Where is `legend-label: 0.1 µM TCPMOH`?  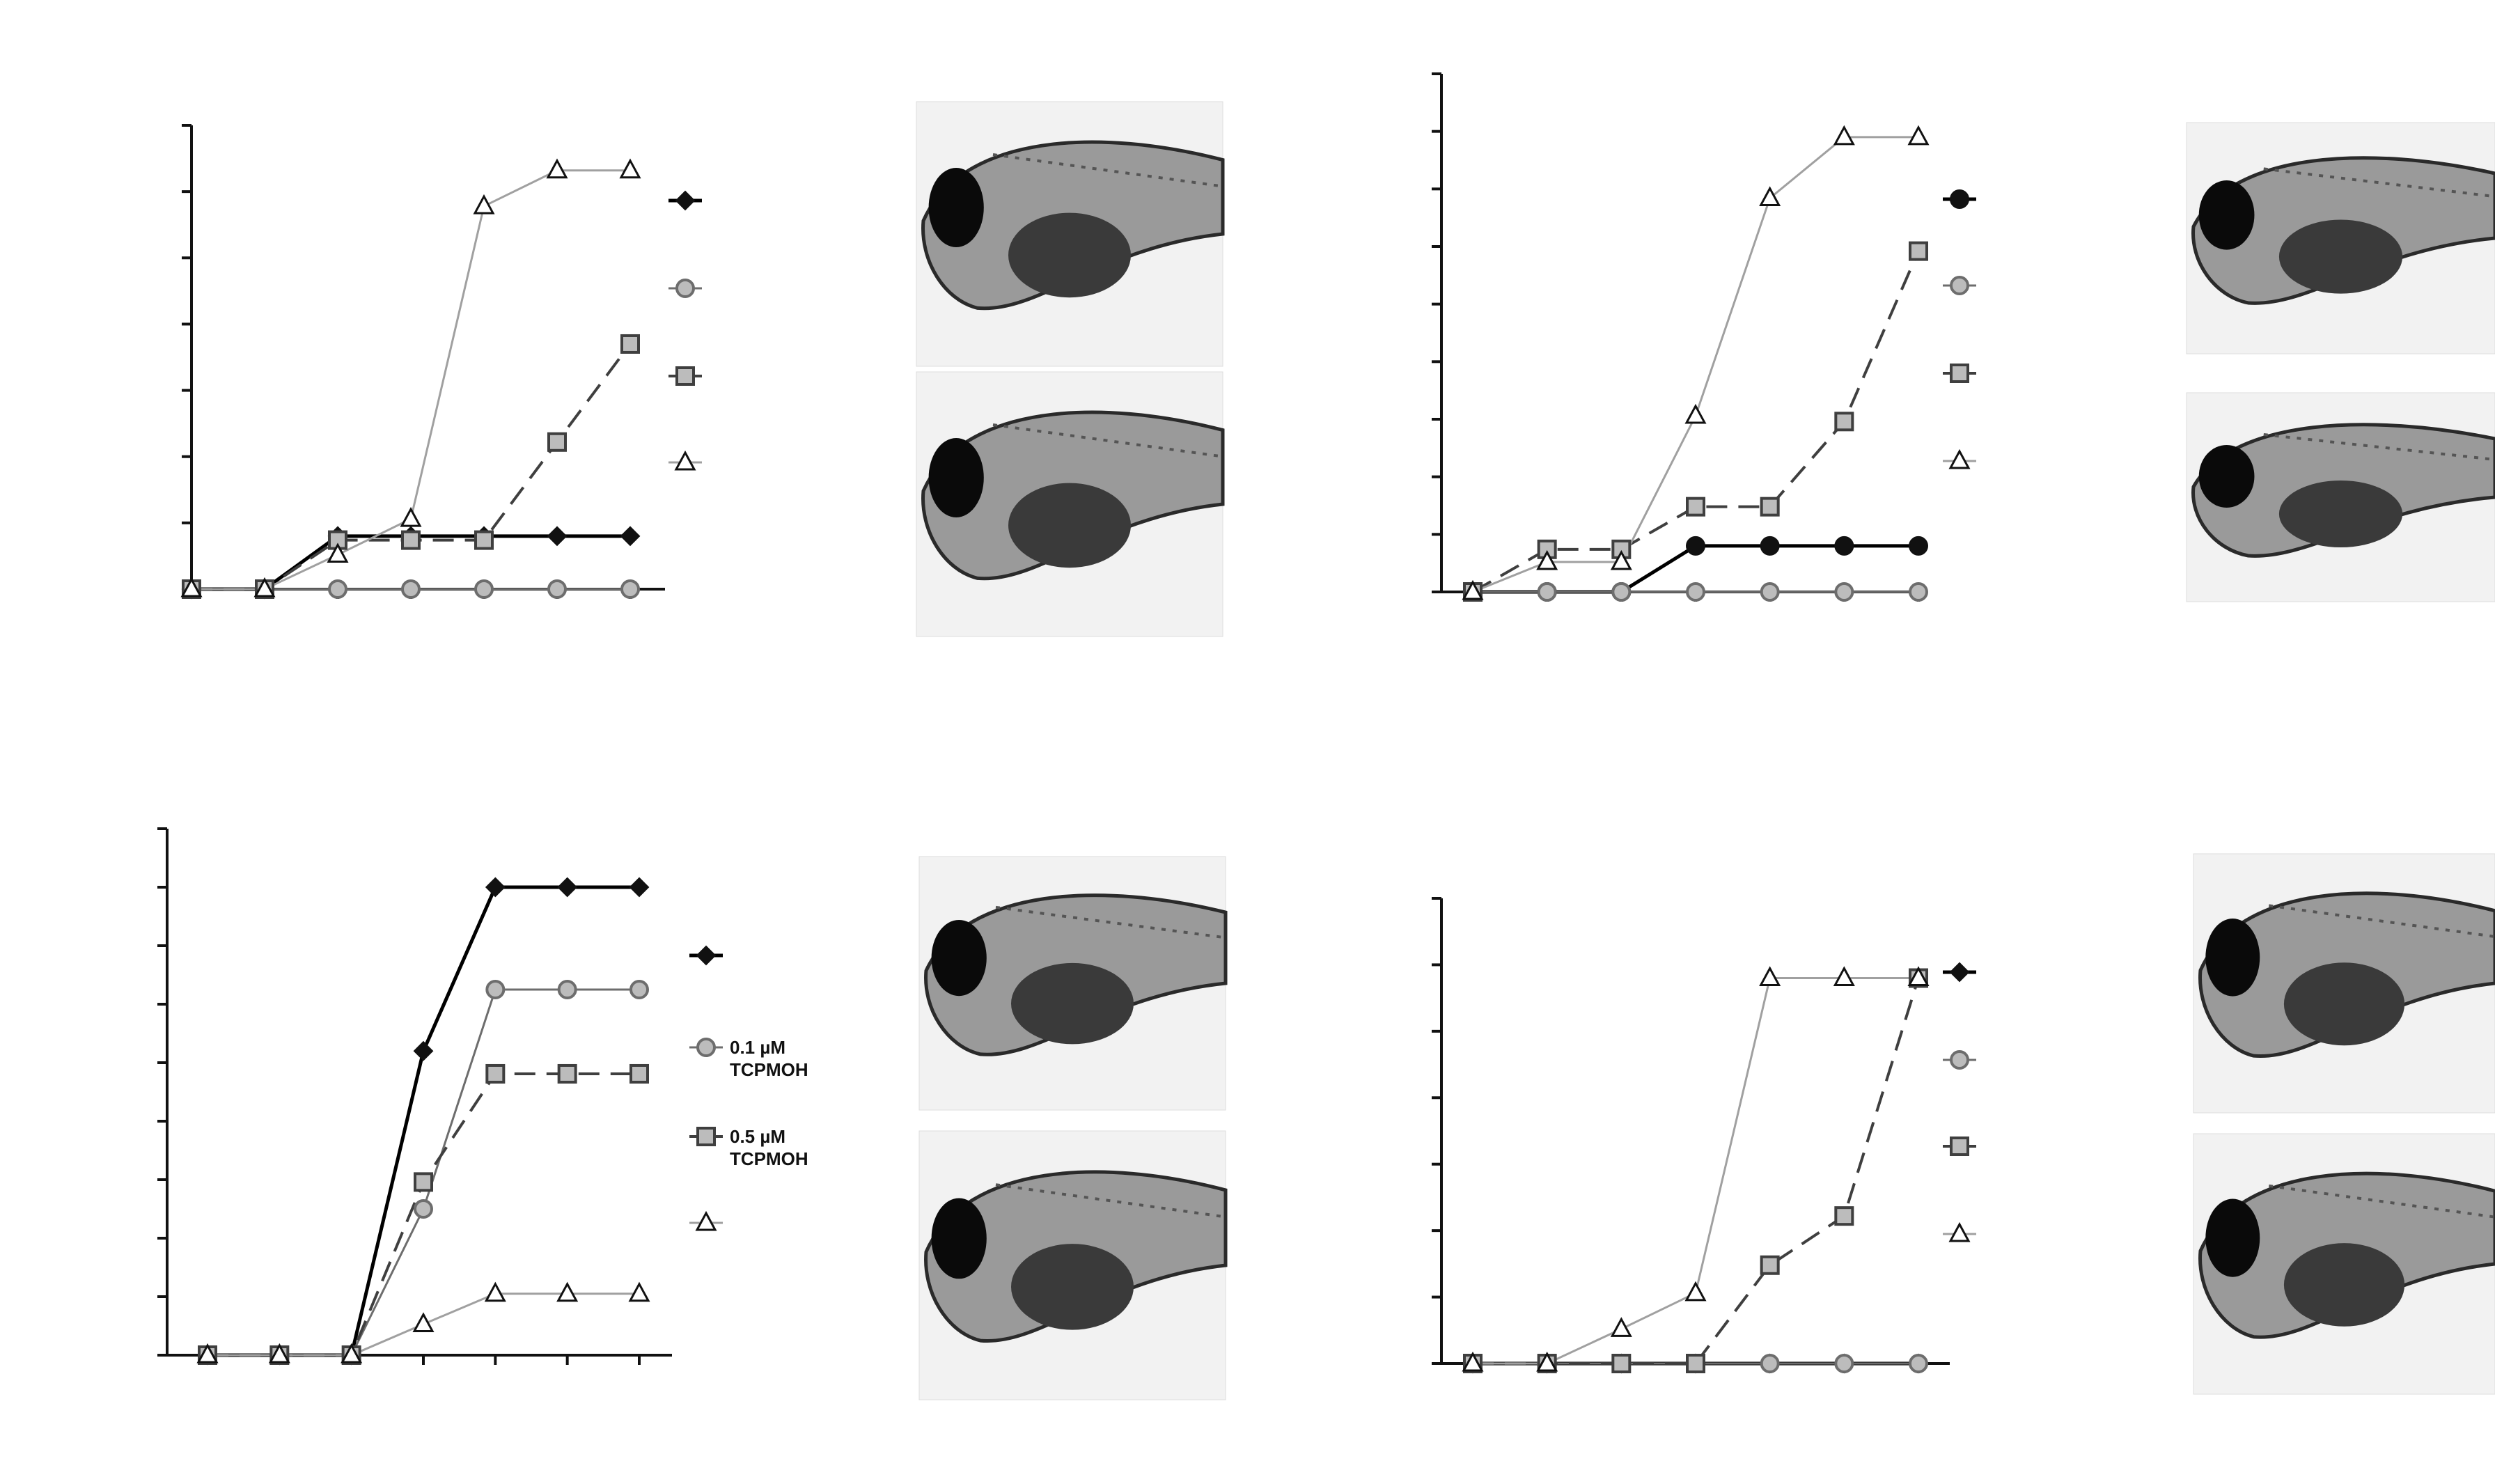
legend-label: 0.1 µM TCPMOH is located at coordinates (769, 1058).